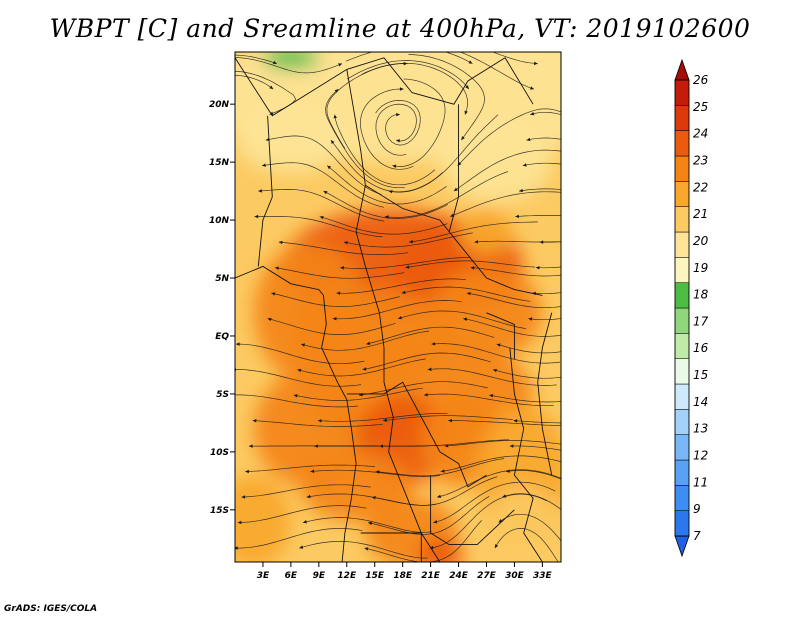 The image size is (800, 618). What do you see at coordinates (682, 69) in the screenshot?
I see `colorbar-top-triangle` at bounding box center [682, 69].